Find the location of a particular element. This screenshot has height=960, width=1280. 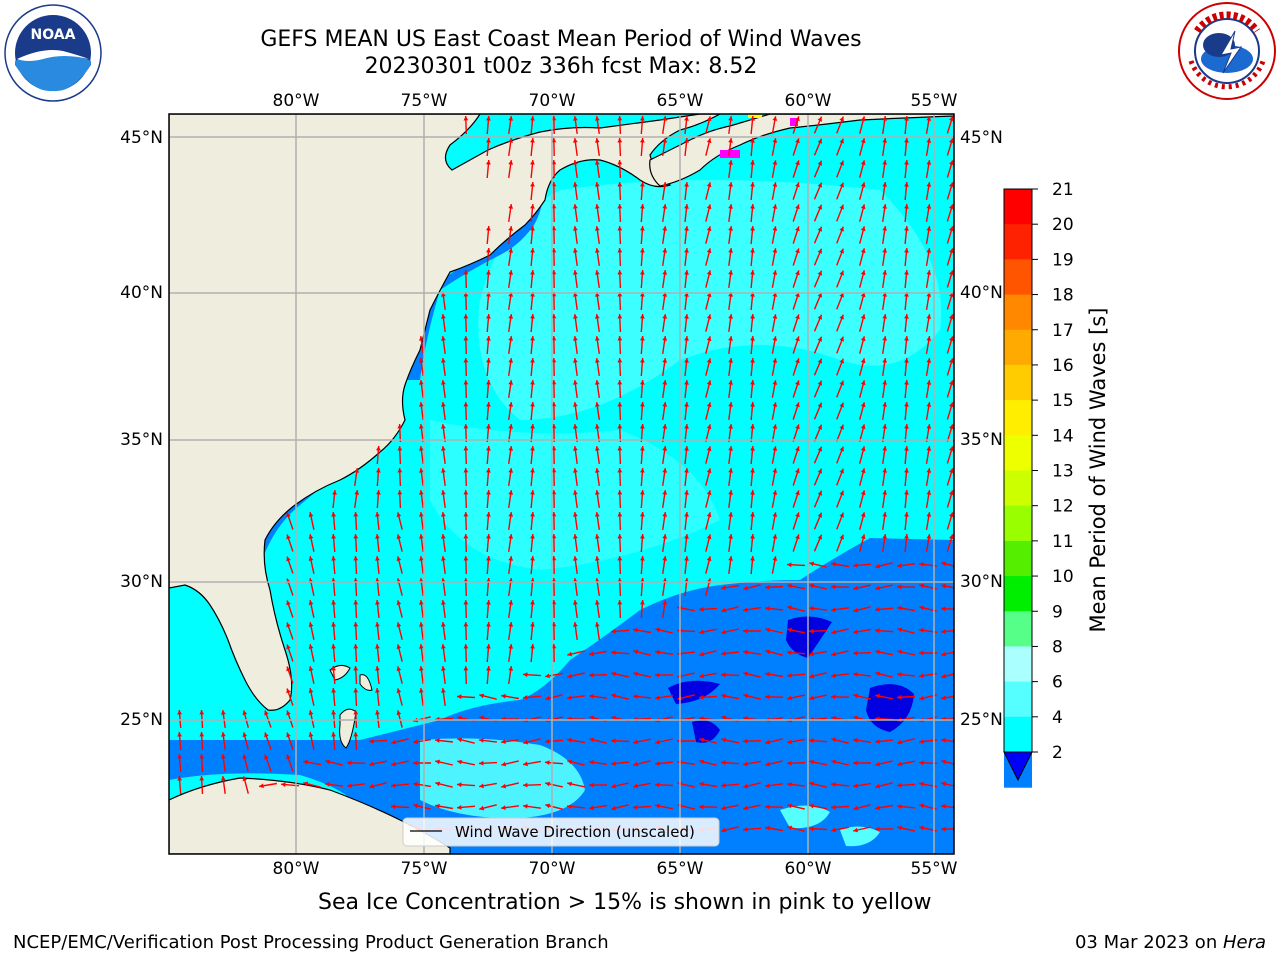

lon-label-bottom: 80°W is located at coordinates (296, 869).